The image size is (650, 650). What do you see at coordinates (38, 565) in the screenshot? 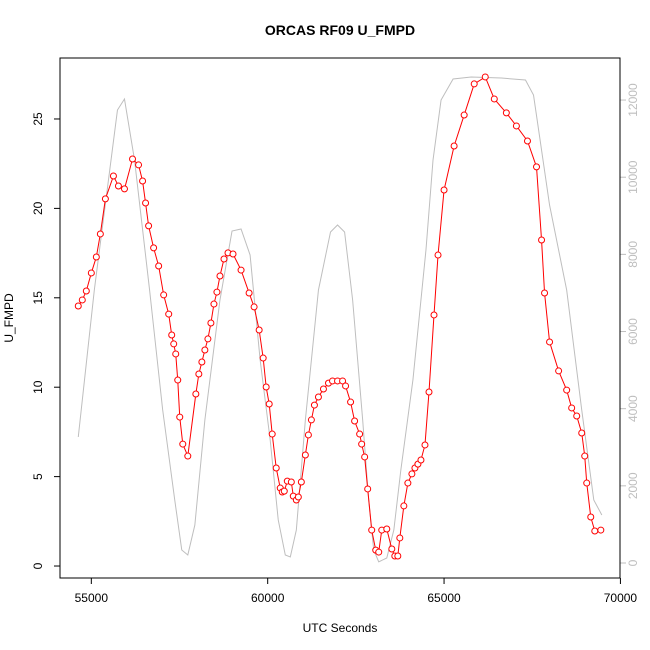
I see `y-tick-label: 0` at bounding box center [38, 565].